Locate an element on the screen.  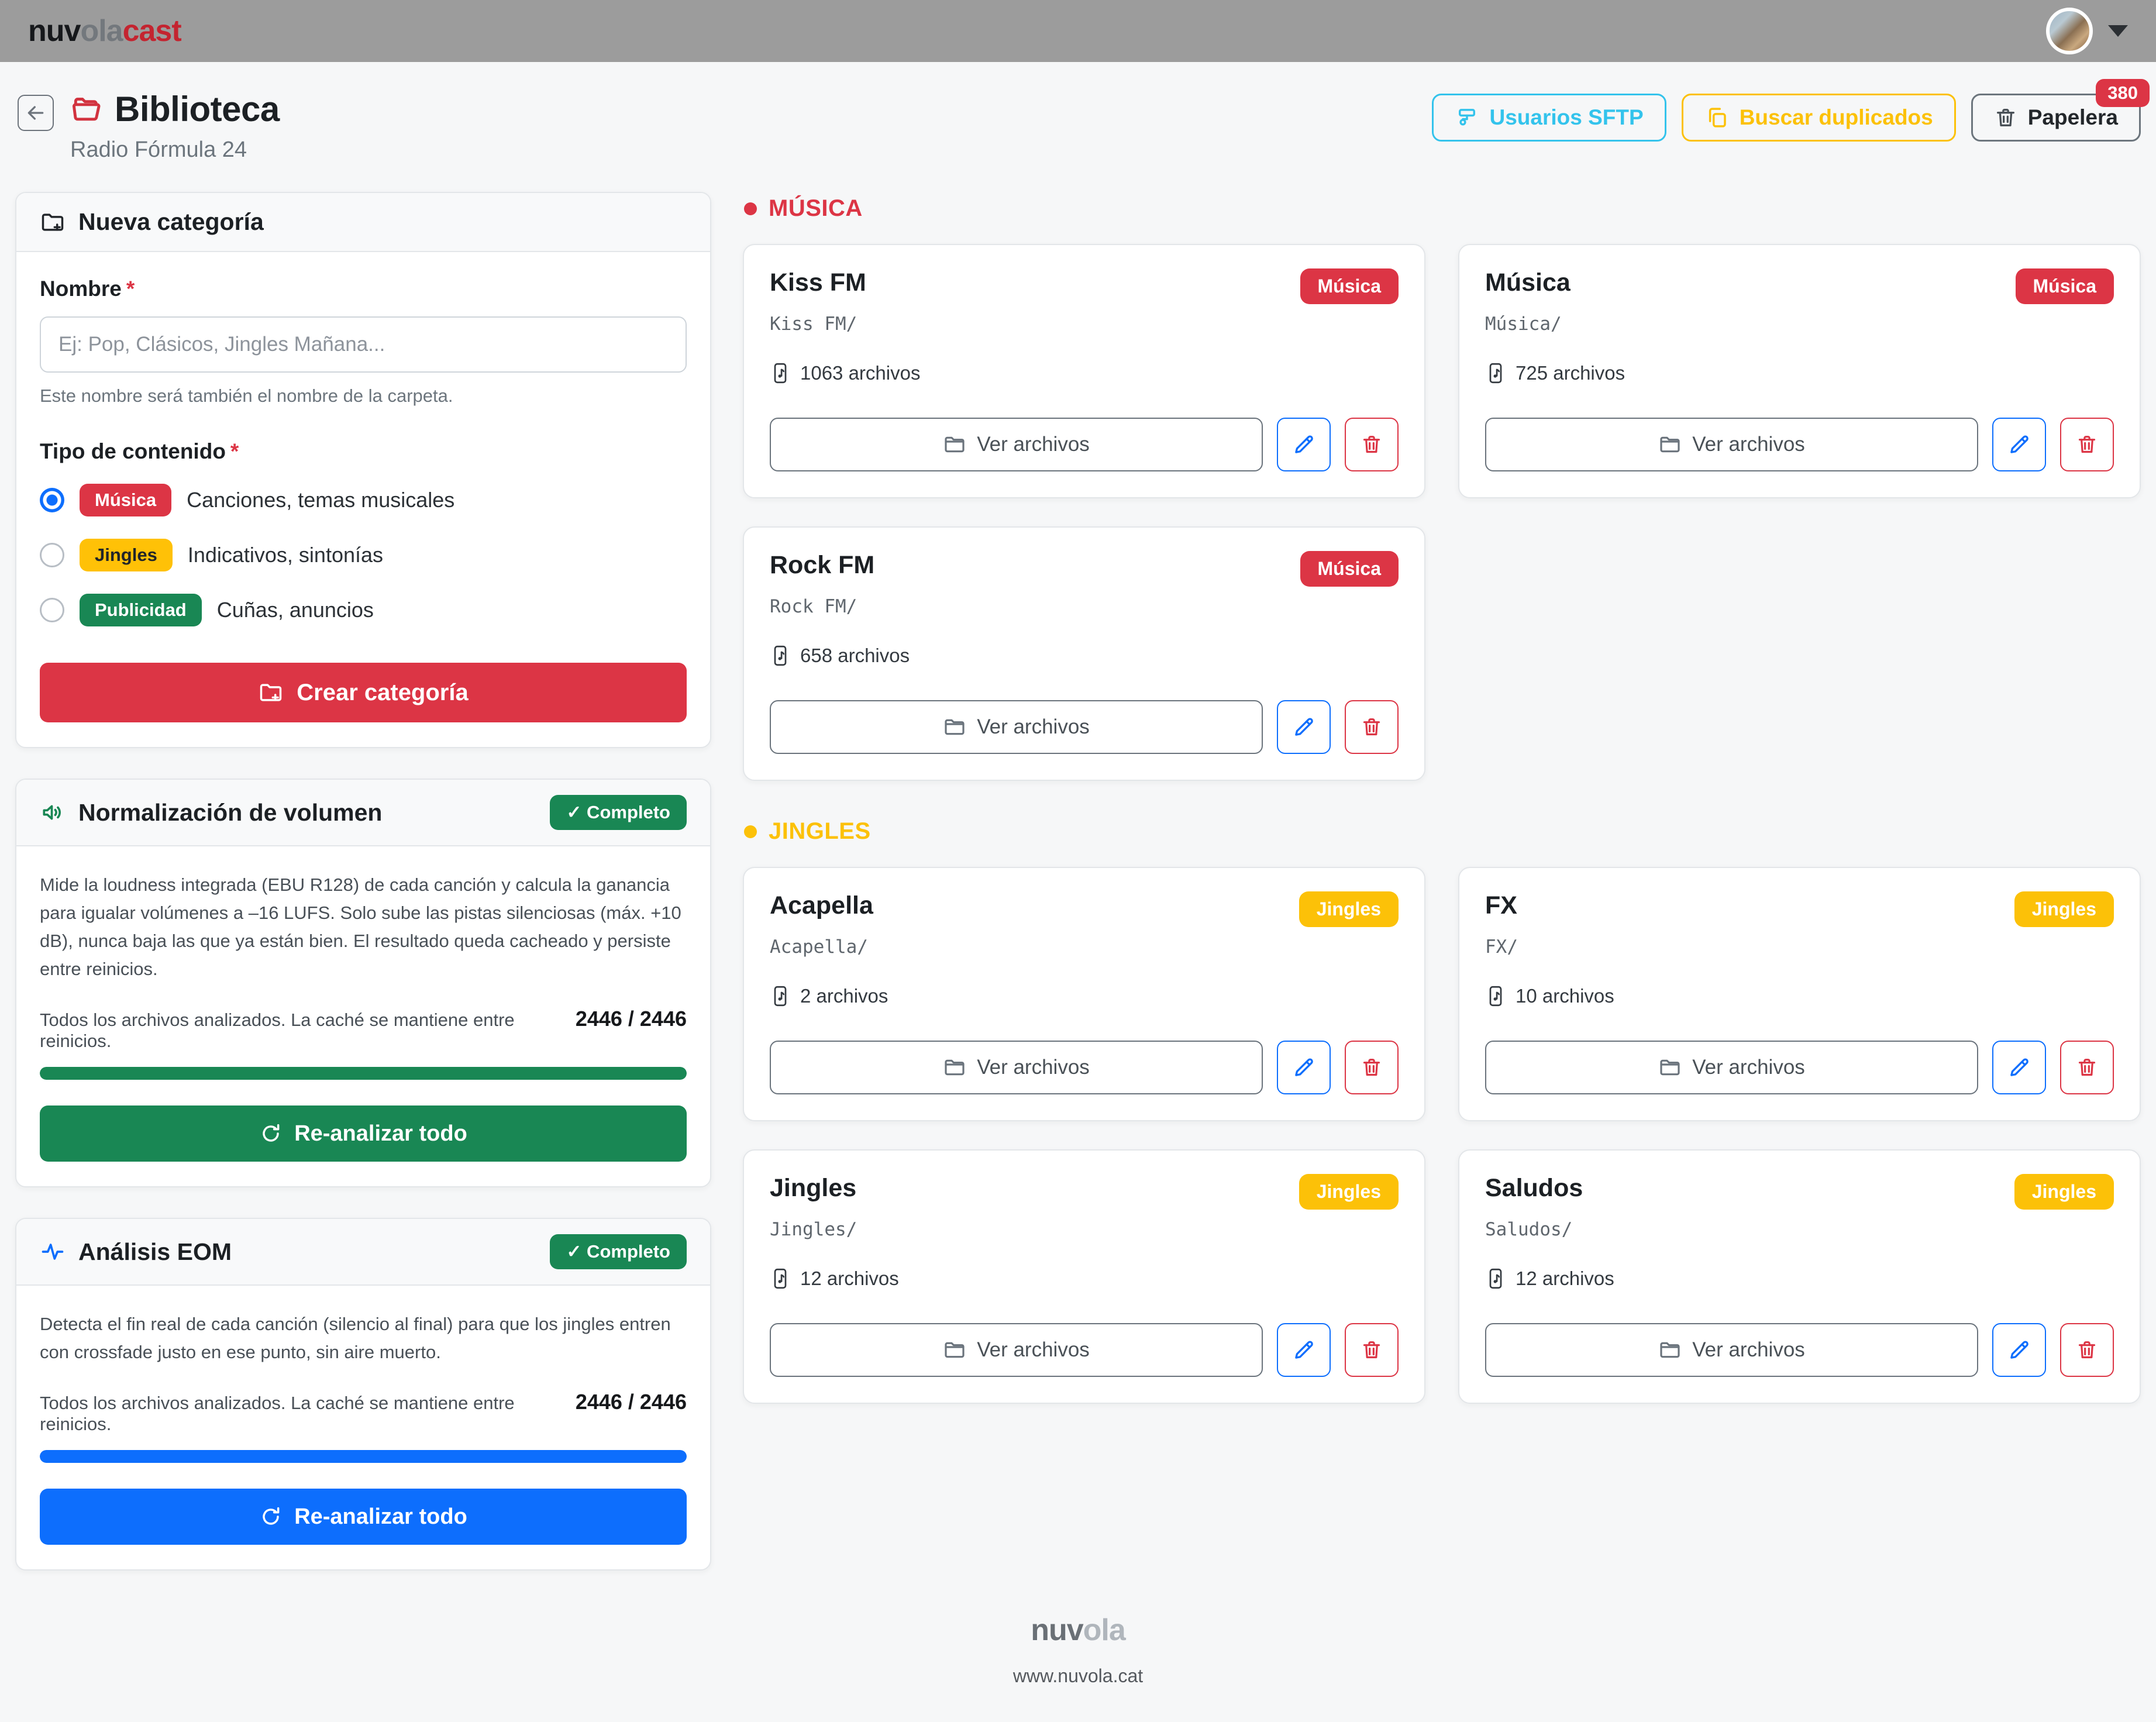
avatar is located at coordinates (2069, 31).